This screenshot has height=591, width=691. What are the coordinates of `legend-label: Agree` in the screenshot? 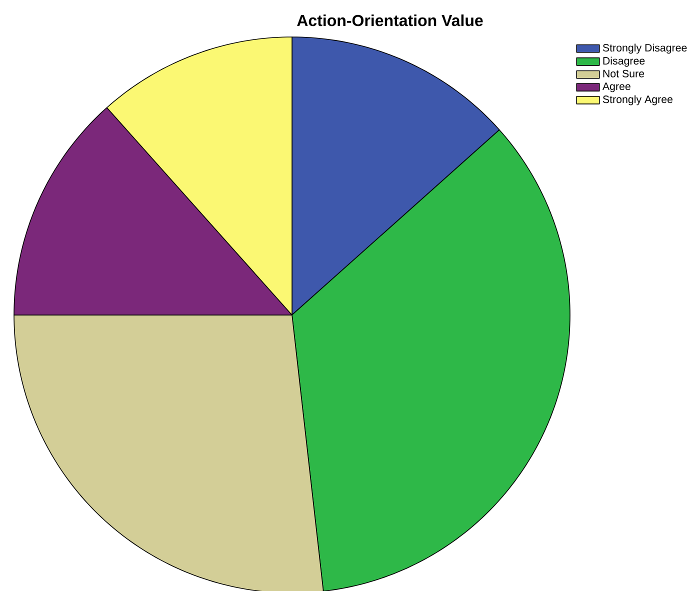 It's located at (616, 87).